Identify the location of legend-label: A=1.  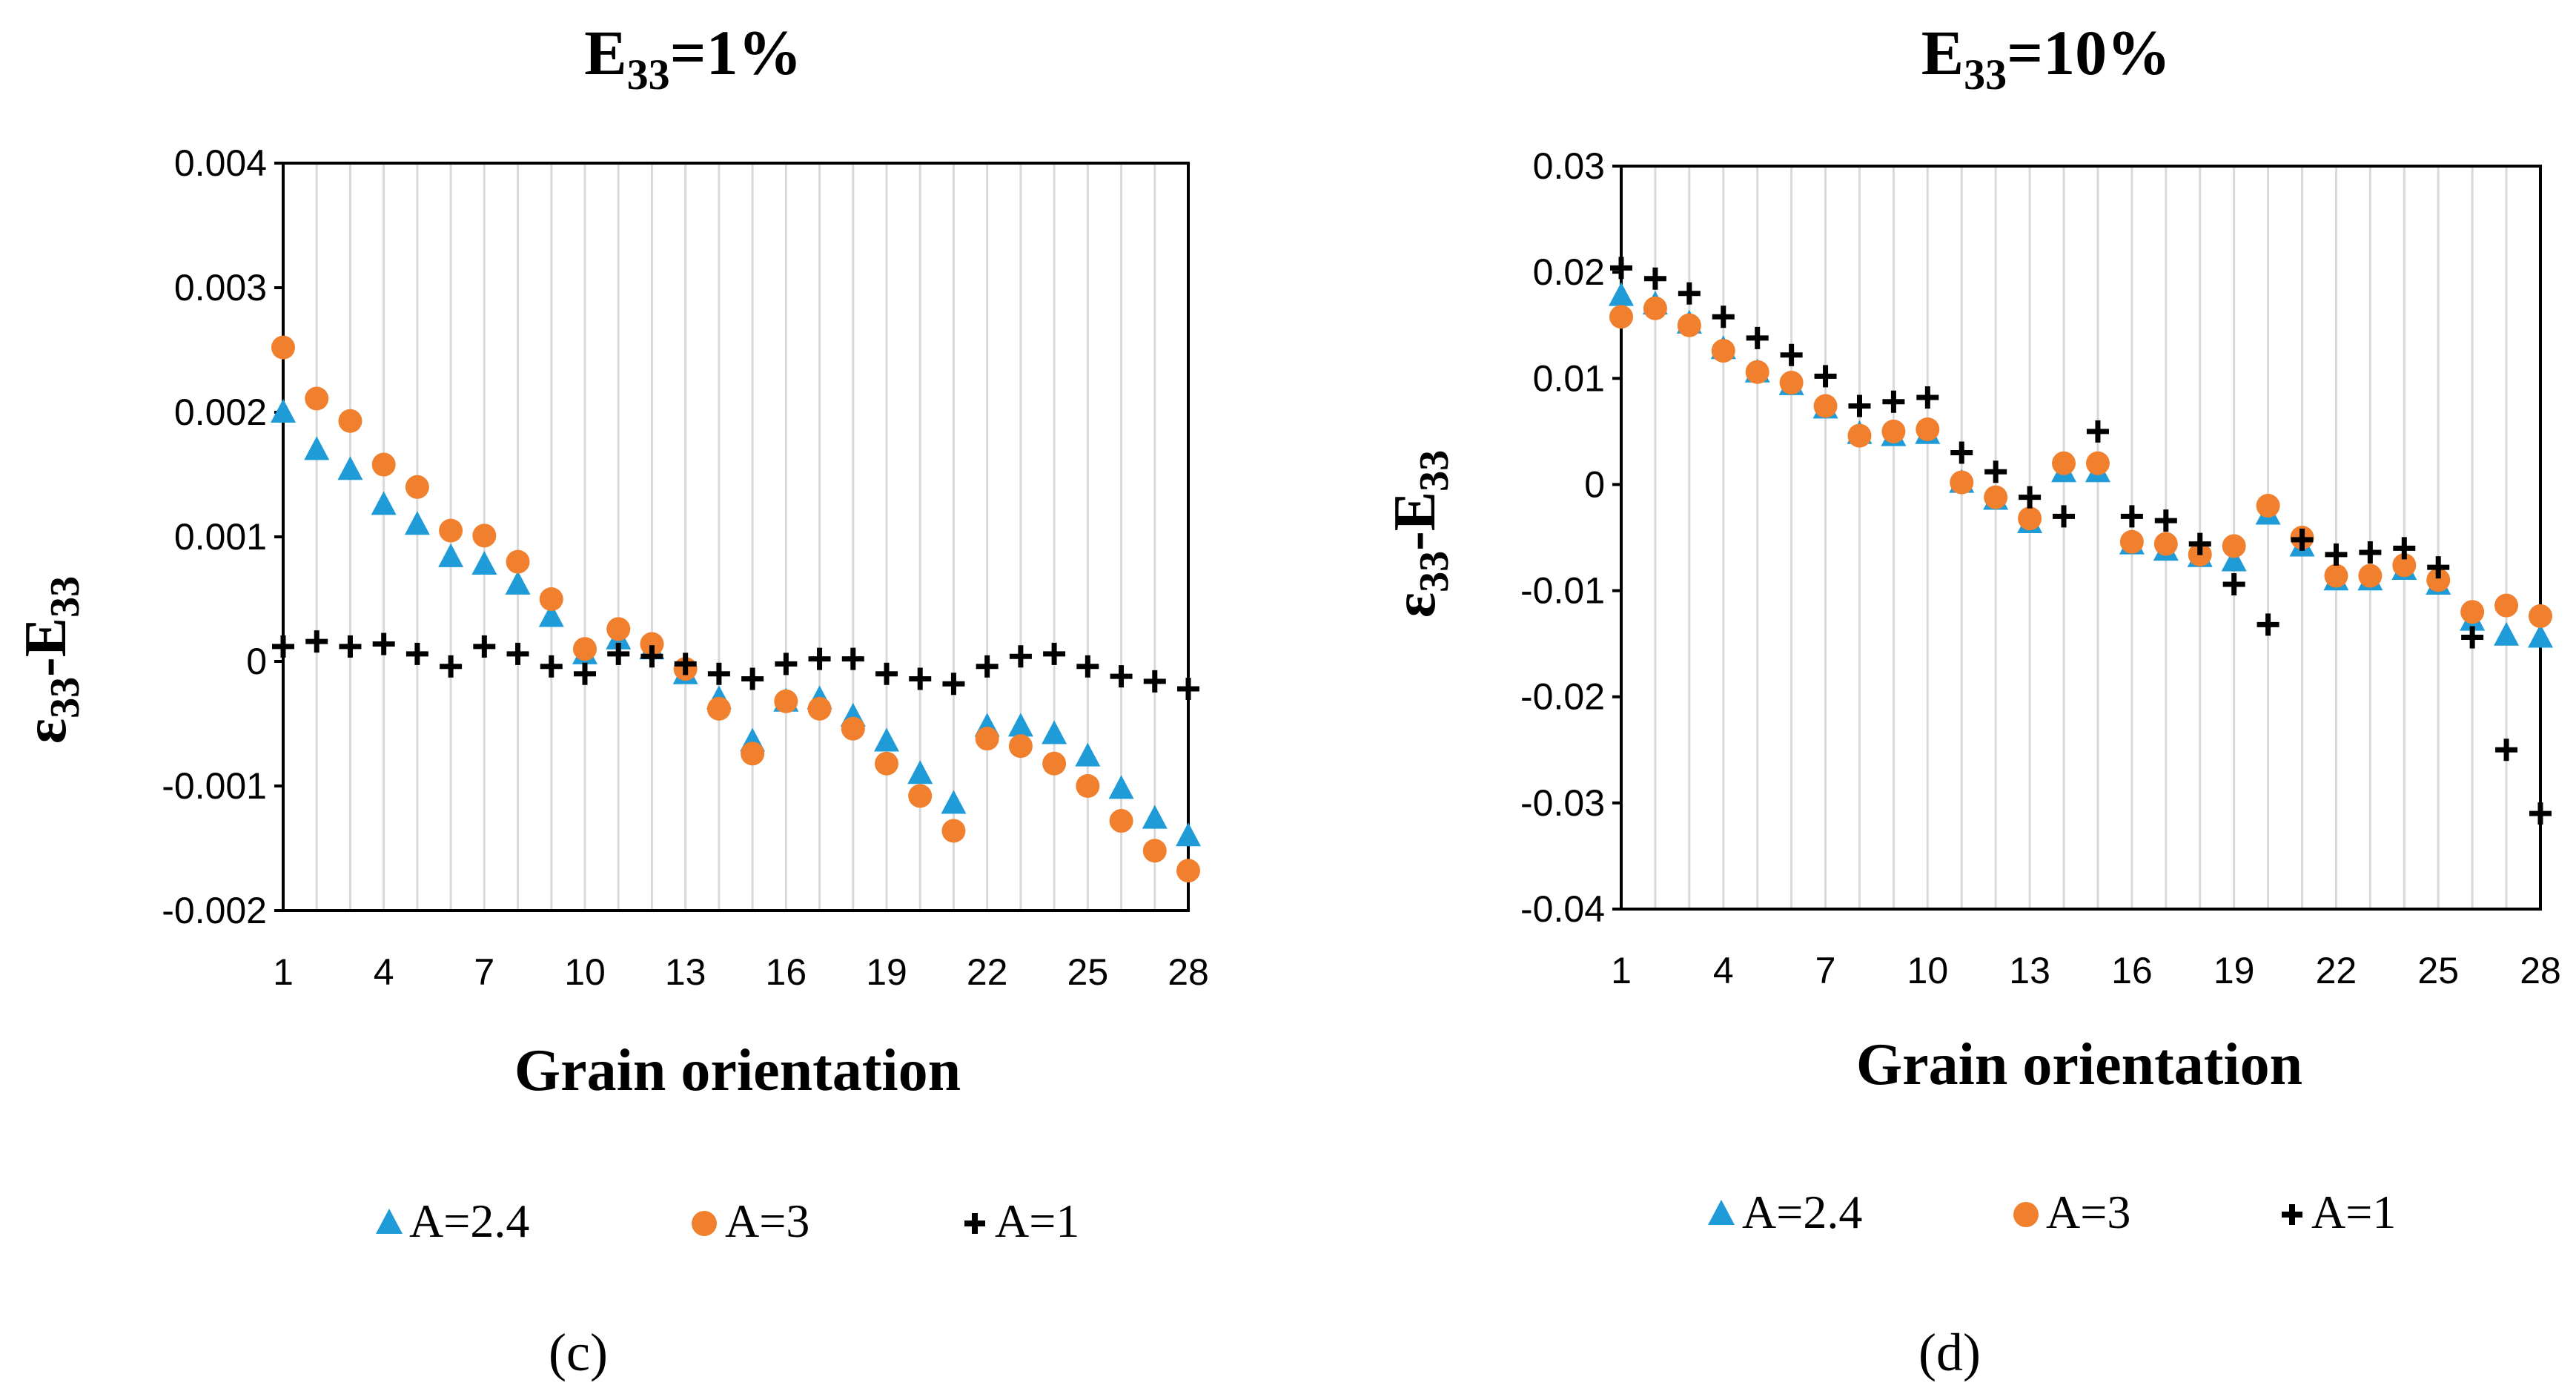
(2353, 1212).